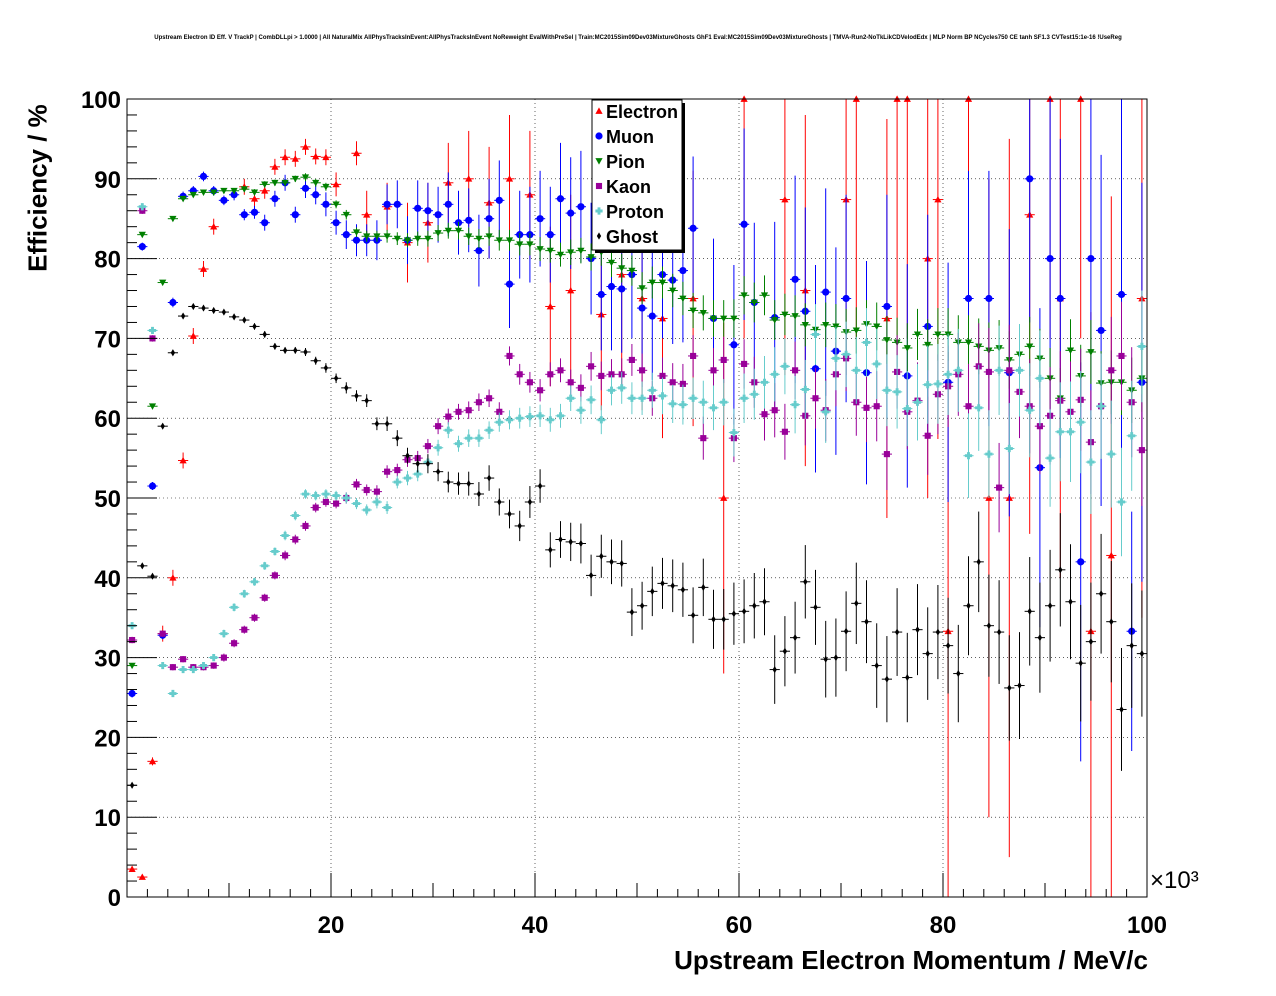  I want to click on y-tick-label: 40, so click(107, 579).